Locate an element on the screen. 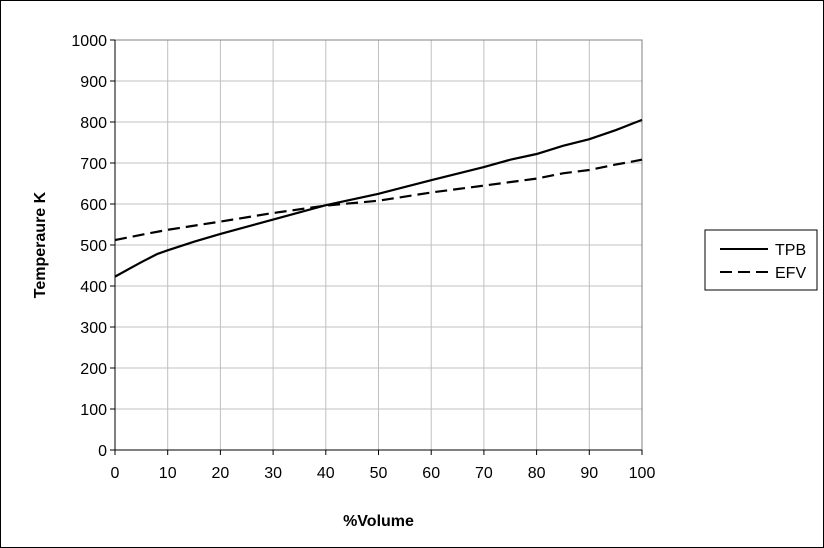 The height and width of the screenshot is (548, 824). x-tick-label: 10 is located at coordinates (168, 473).